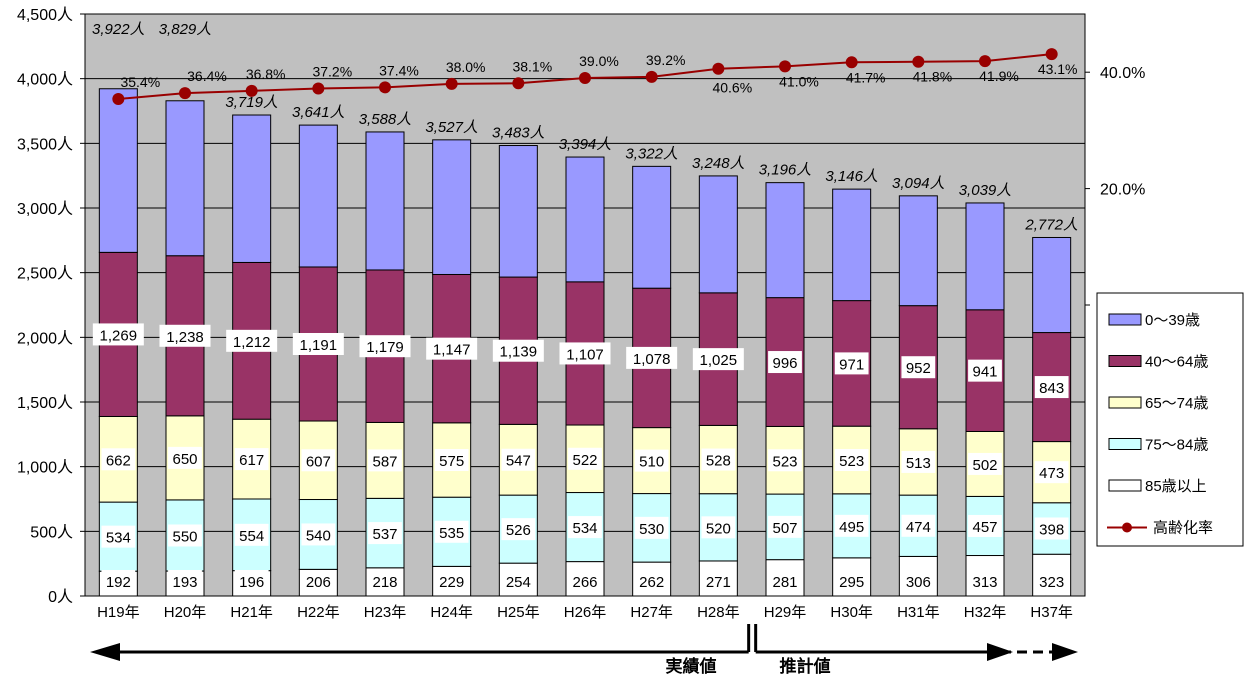 The image size is (1248, 686). Describe the element at coordinates (1058, 69) in the screenshot. I see `ratio-label: 43.1%` at that location.